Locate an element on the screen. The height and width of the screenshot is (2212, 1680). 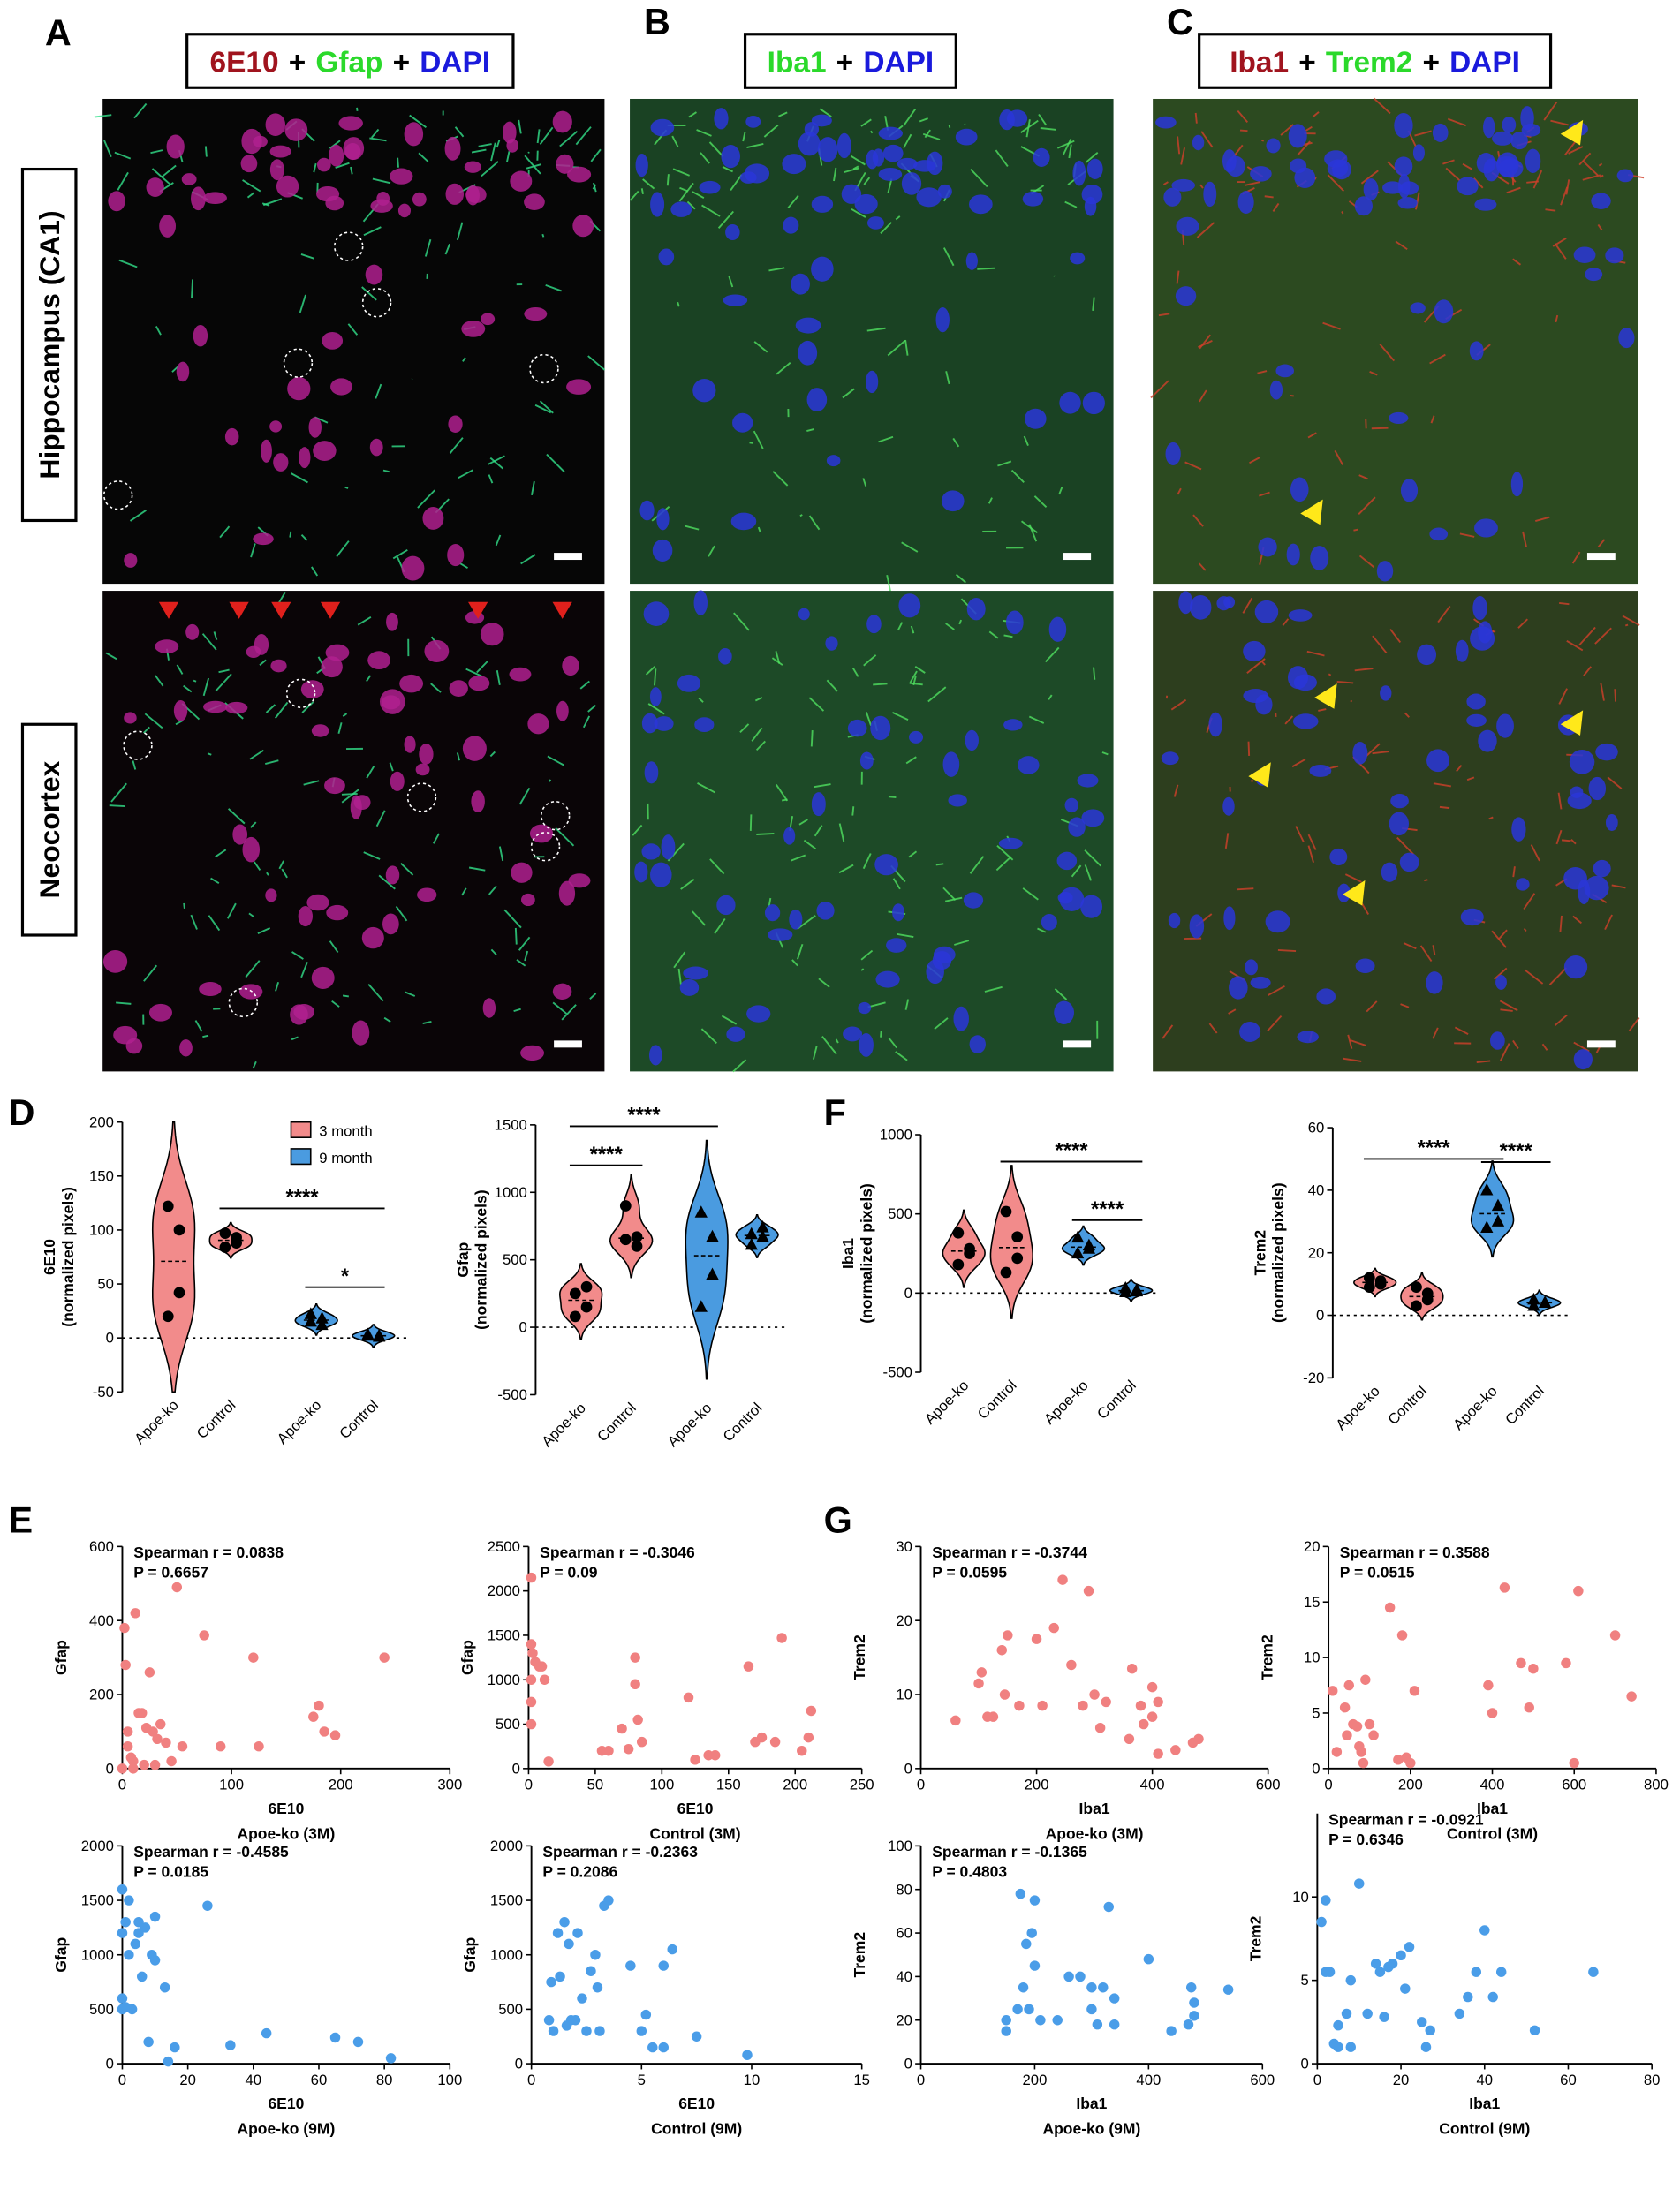
x-tick-label: 20 is located at coordinates (187, 2080).